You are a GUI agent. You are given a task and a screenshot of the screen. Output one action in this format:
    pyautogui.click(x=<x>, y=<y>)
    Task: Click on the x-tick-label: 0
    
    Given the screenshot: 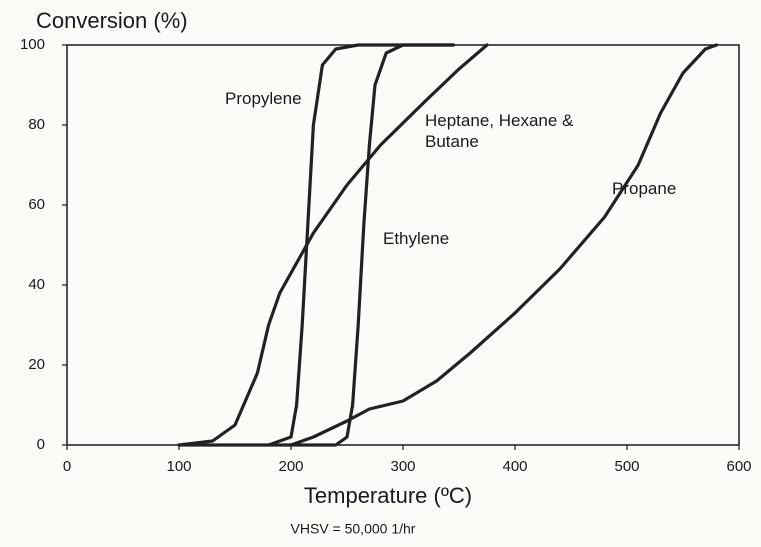 What is the action you would take?
    pyautogui.click(x=67, y=466)
    